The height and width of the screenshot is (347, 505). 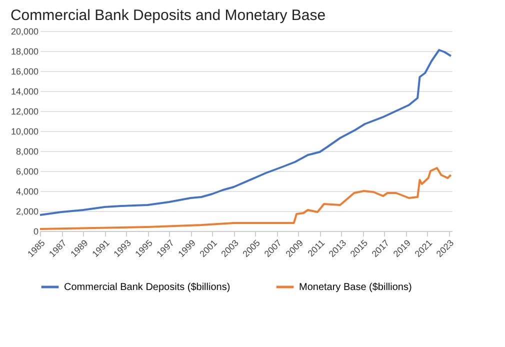 I want to click on legend-label: Commercial Bank Deposits ($billions), so click(x=147, y=287).